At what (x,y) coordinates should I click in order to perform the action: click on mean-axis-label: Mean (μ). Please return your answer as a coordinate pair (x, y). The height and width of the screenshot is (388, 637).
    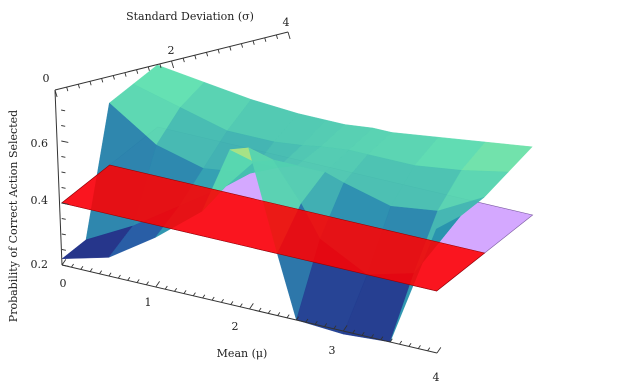
    Looking at the image, I should click on (242, 353).